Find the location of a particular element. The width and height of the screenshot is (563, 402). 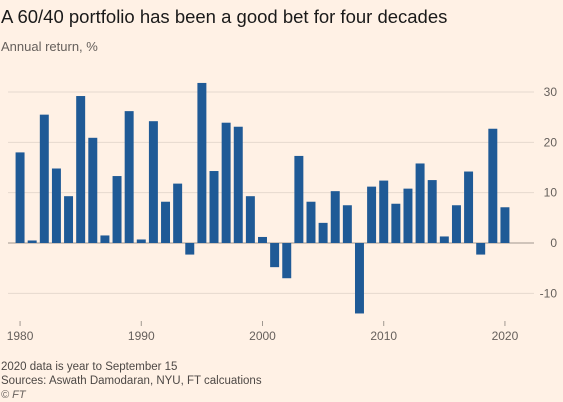

ft-credit: © FT is located at coordinates (13, 395).